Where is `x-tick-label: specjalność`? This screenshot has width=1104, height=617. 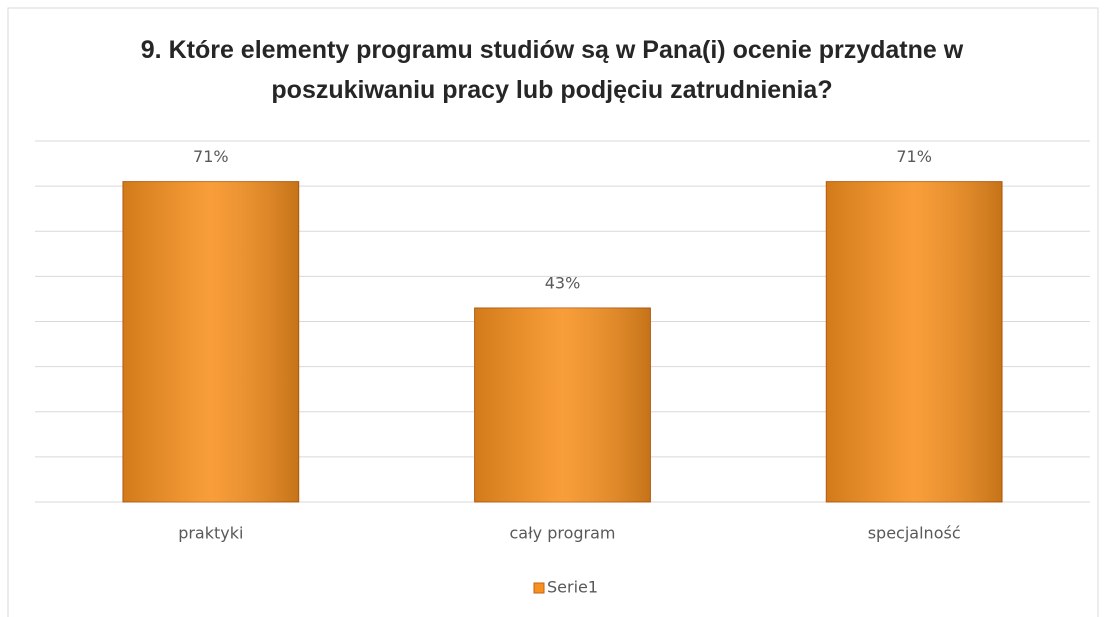
x-tick-label: specjalność is located at coordinates (914, 533).